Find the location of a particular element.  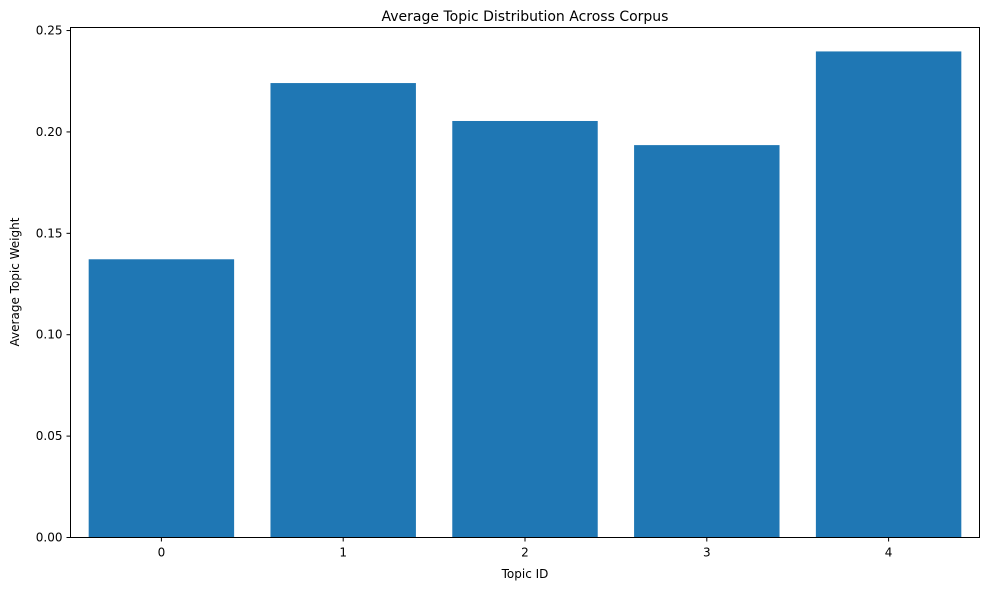

x-axis-label: Topic ID is located at coordinates (525, 574).